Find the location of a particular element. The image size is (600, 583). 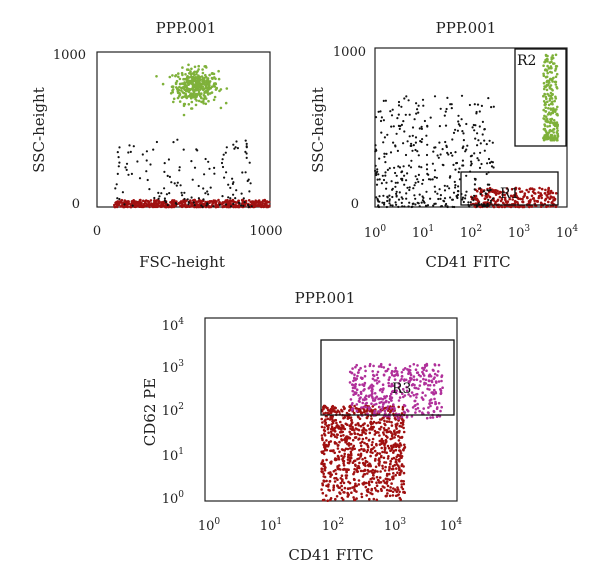

plot-3-y-tick-0: 100 is located at coordinates (173, 498).